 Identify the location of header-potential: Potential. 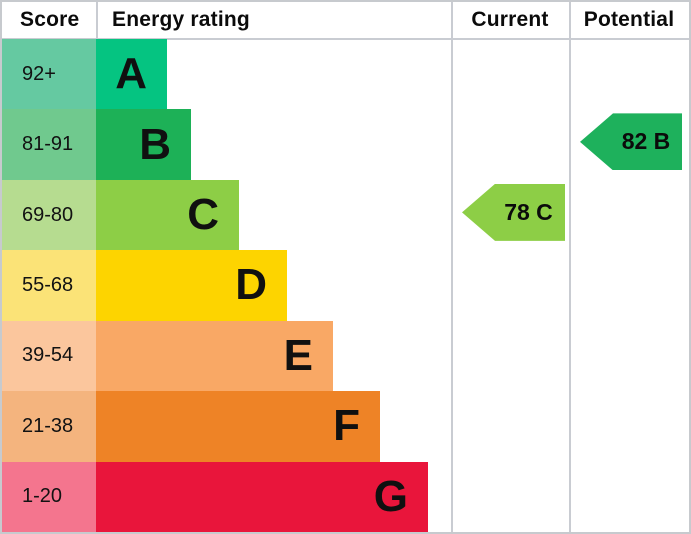
(629, 19).